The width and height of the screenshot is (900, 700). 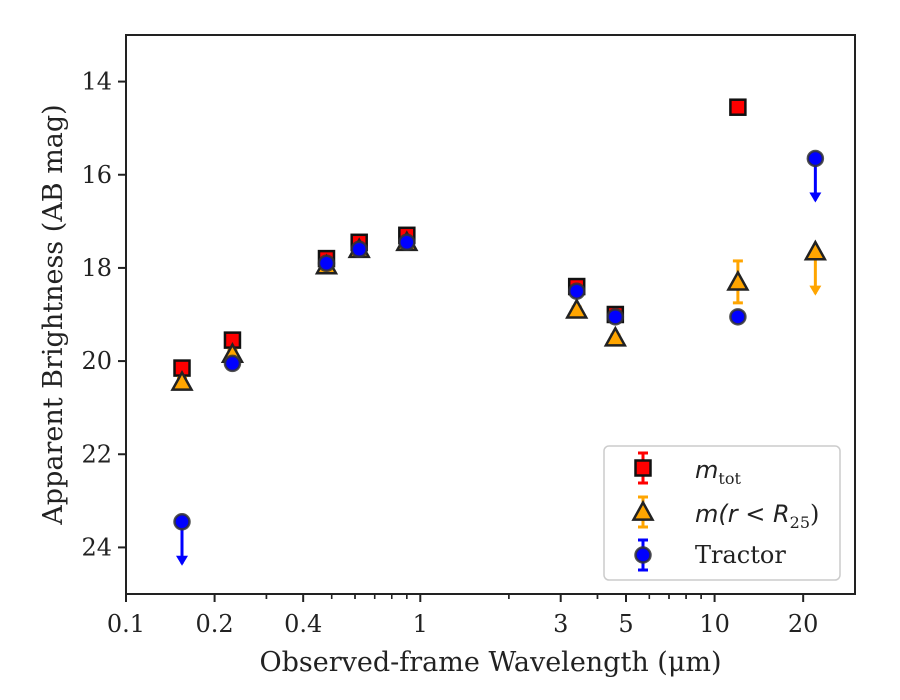 I want to click on legend-markers, so click(x=643, y=511).